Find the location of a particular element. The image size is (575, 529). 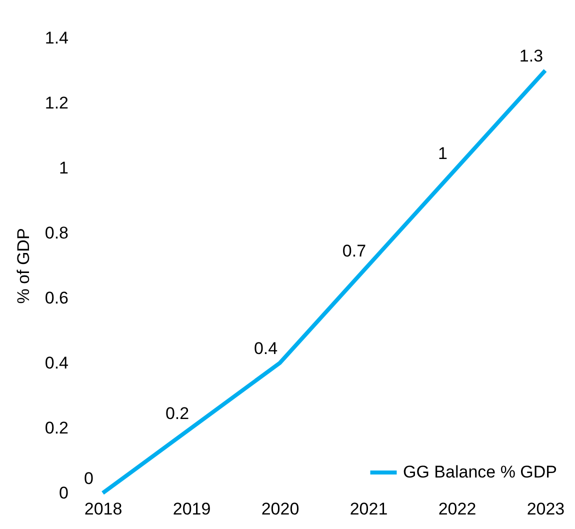

x-tick-label: 2023 is located at coordinates (545, 509).